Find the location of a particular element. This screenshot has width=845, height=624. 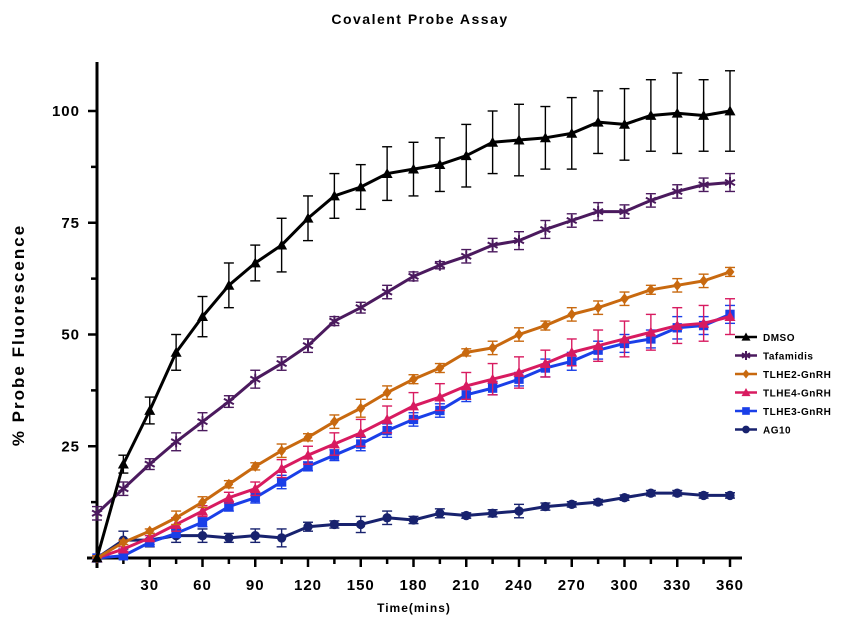

x-tick-label: 90 is located at coordinates (255, 585).